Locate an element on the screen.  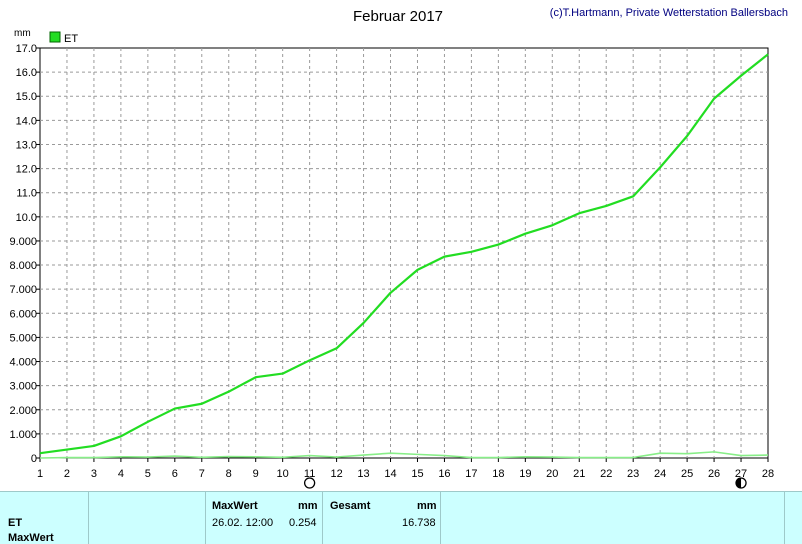
gesamt-header: Gesamt is located at coordinates (350, 506).